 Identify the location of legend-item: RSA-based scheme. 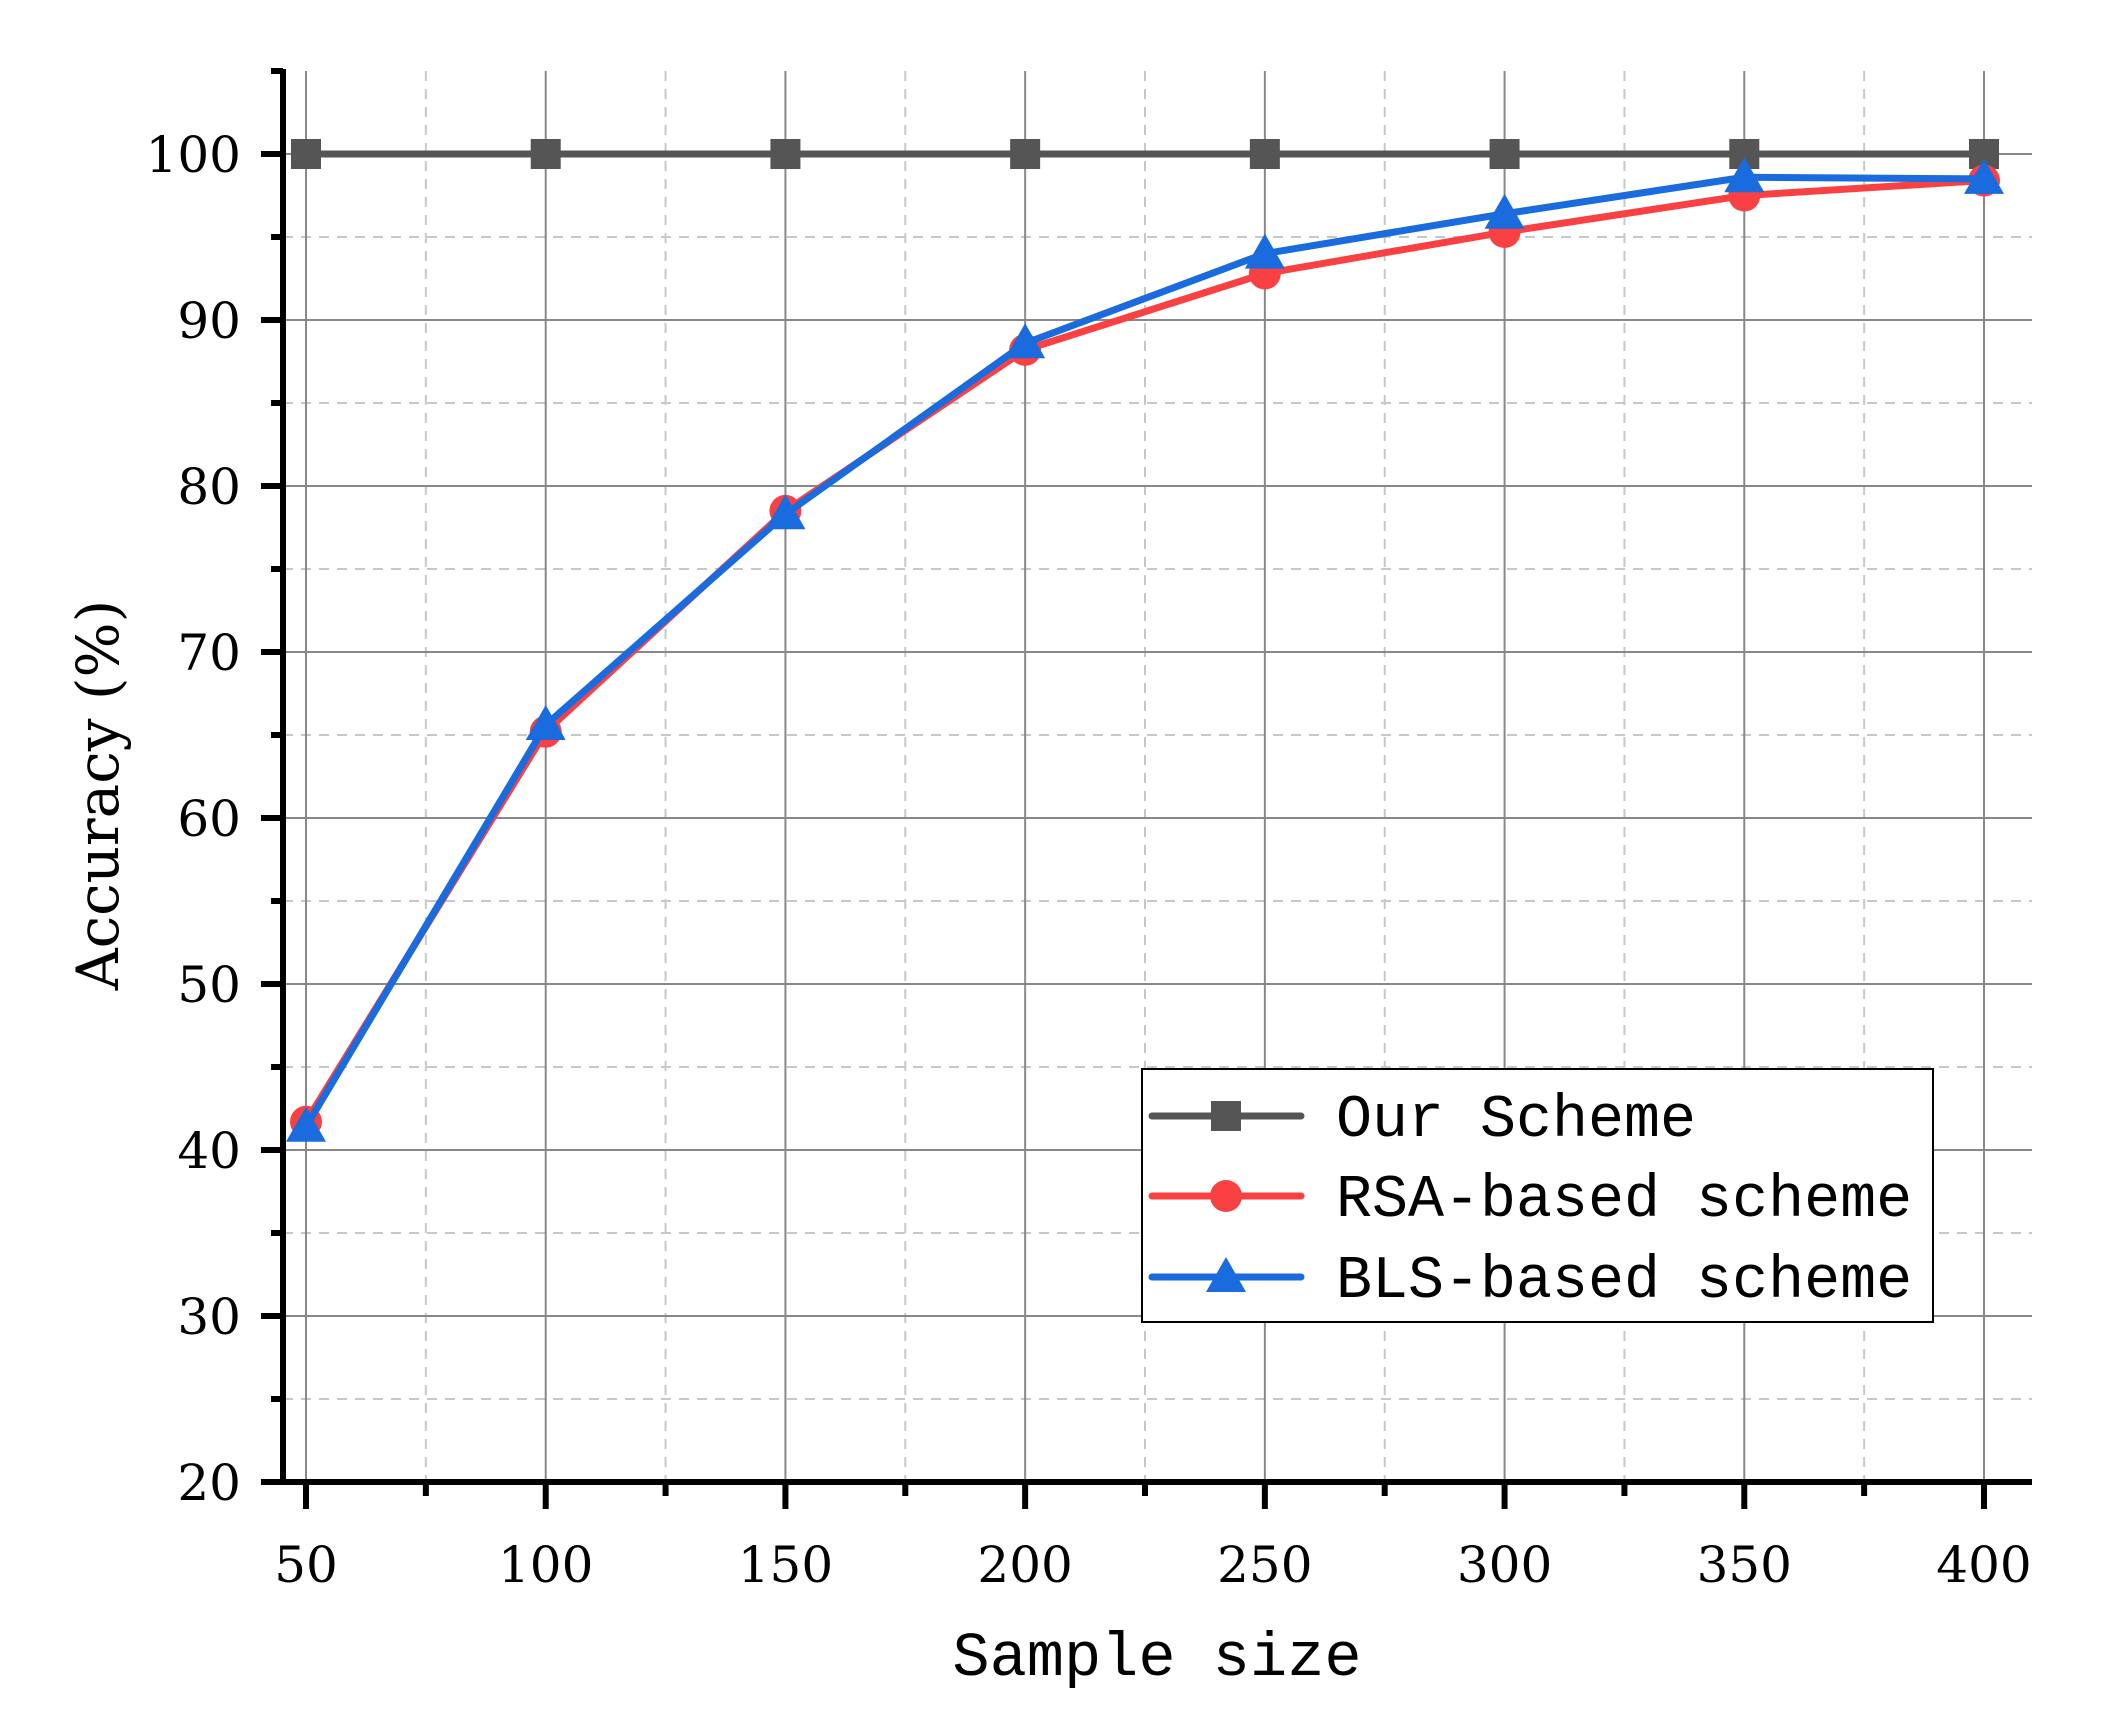
(1530, 1201).